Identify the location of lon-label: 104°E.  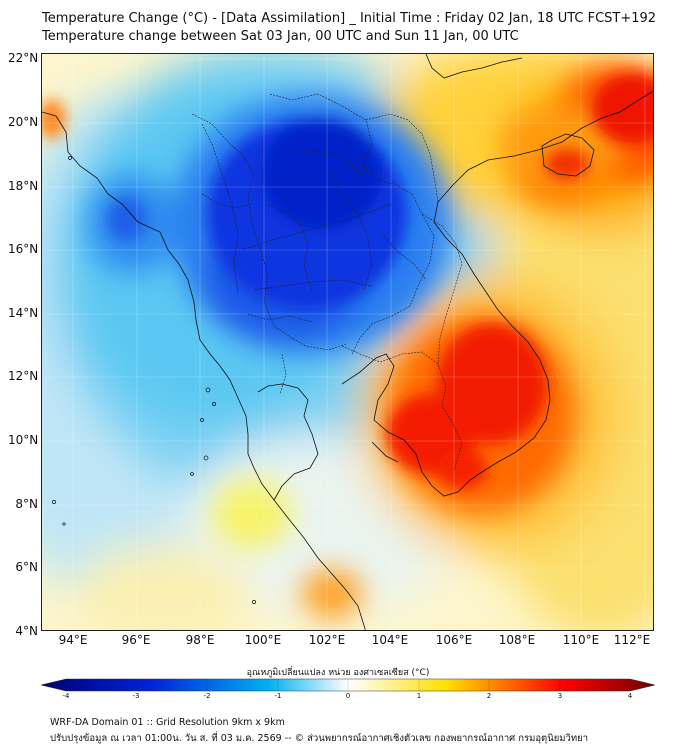
(390, 640).